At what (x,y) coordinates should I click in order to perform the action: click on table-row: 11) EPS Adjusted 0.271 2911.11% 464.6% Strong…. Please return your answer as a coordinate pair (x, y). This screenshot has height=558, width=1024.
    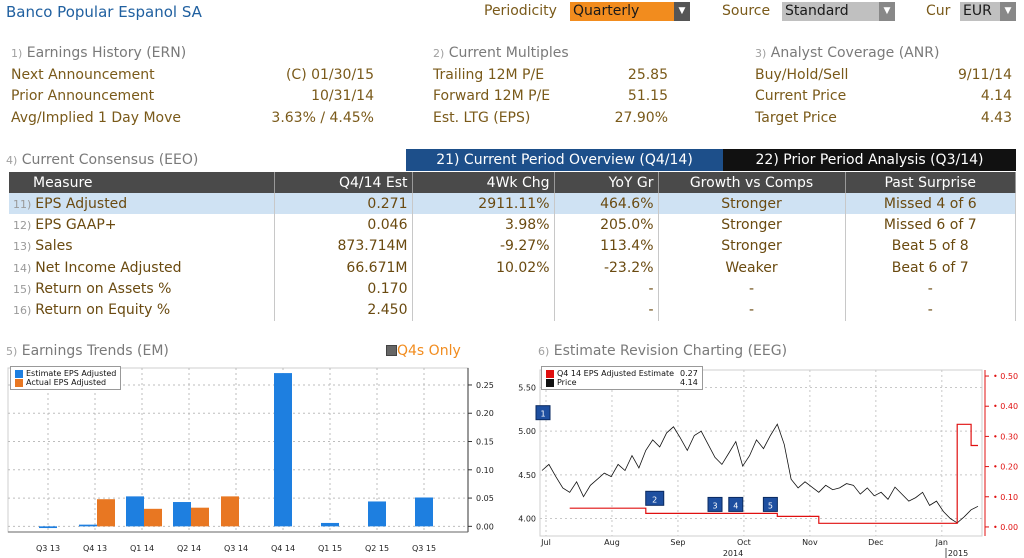
    Looking at the image, I should click on (512, 204).